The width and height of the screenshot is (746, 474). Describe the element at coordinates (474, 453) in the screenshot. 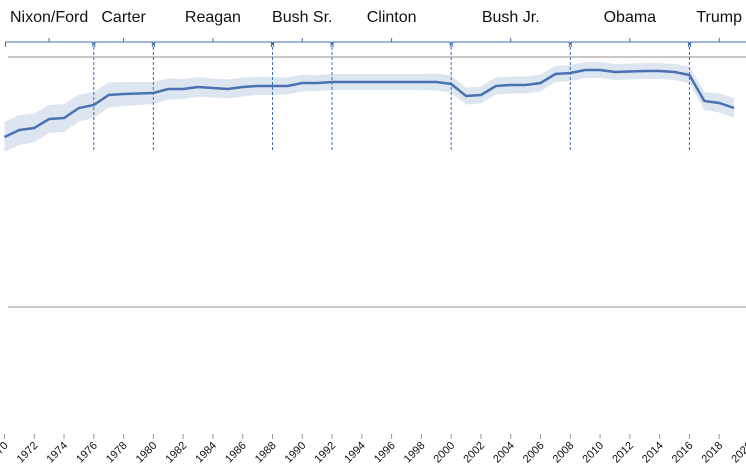

I see `x-tick-label: 2002` at that location.